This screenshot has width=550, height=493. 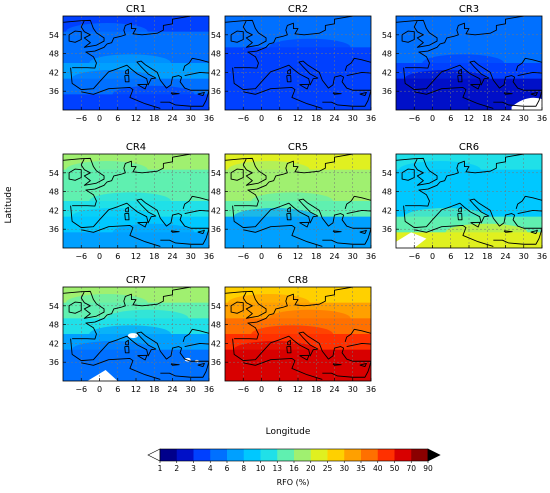 What do you see at coordinates (361, 468) in the screenshot?
I see `colorbar-tick-label: 35` at bounding box center [361, 468].